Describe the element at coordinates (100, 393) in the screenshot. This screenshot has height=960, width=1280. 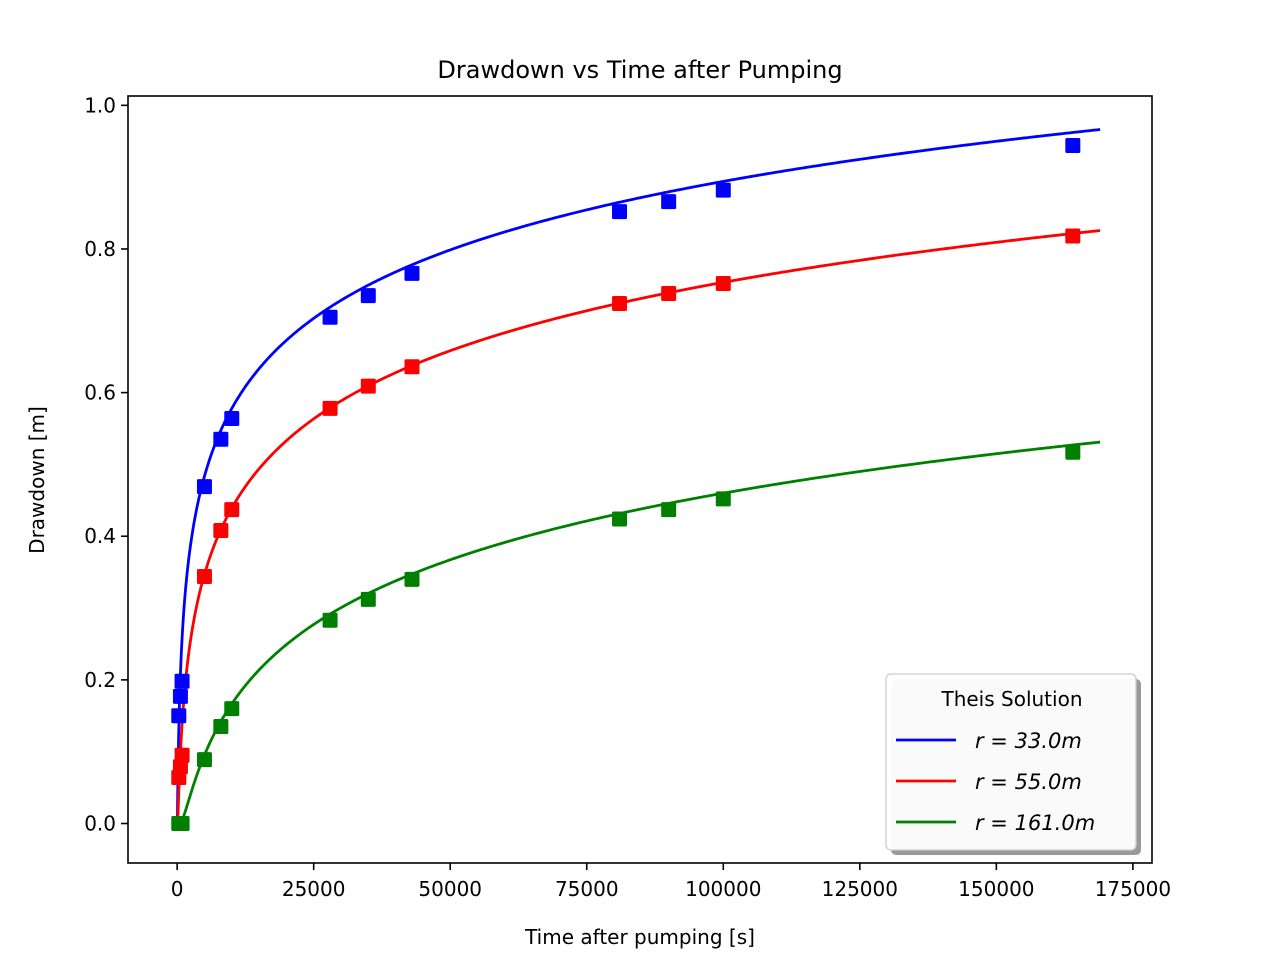
I see `y-tick-label: 0.6` at that location.